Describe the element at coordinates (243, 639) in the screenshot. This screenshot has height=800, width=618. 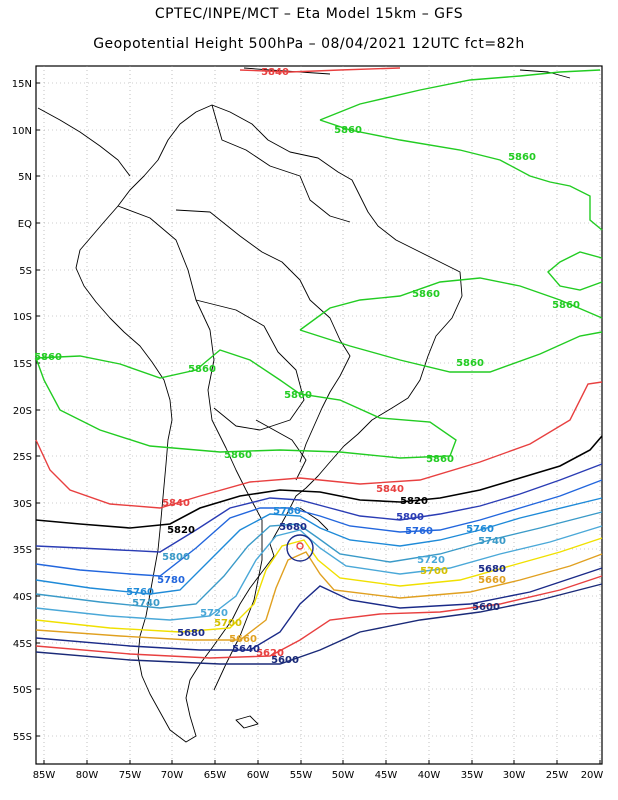
I see `label-5660-west: 5660` at that location.